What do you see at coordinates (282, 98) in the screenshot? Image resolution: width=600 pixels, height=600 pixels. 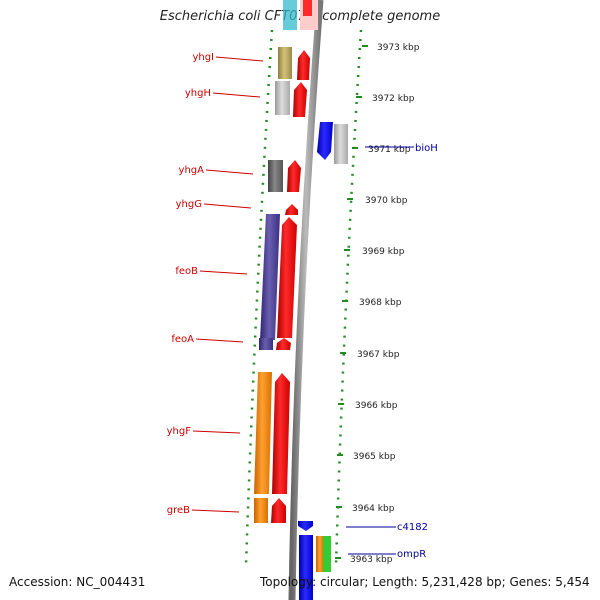 I see `gene-yhgH-left` at bounding box center [282, 98].